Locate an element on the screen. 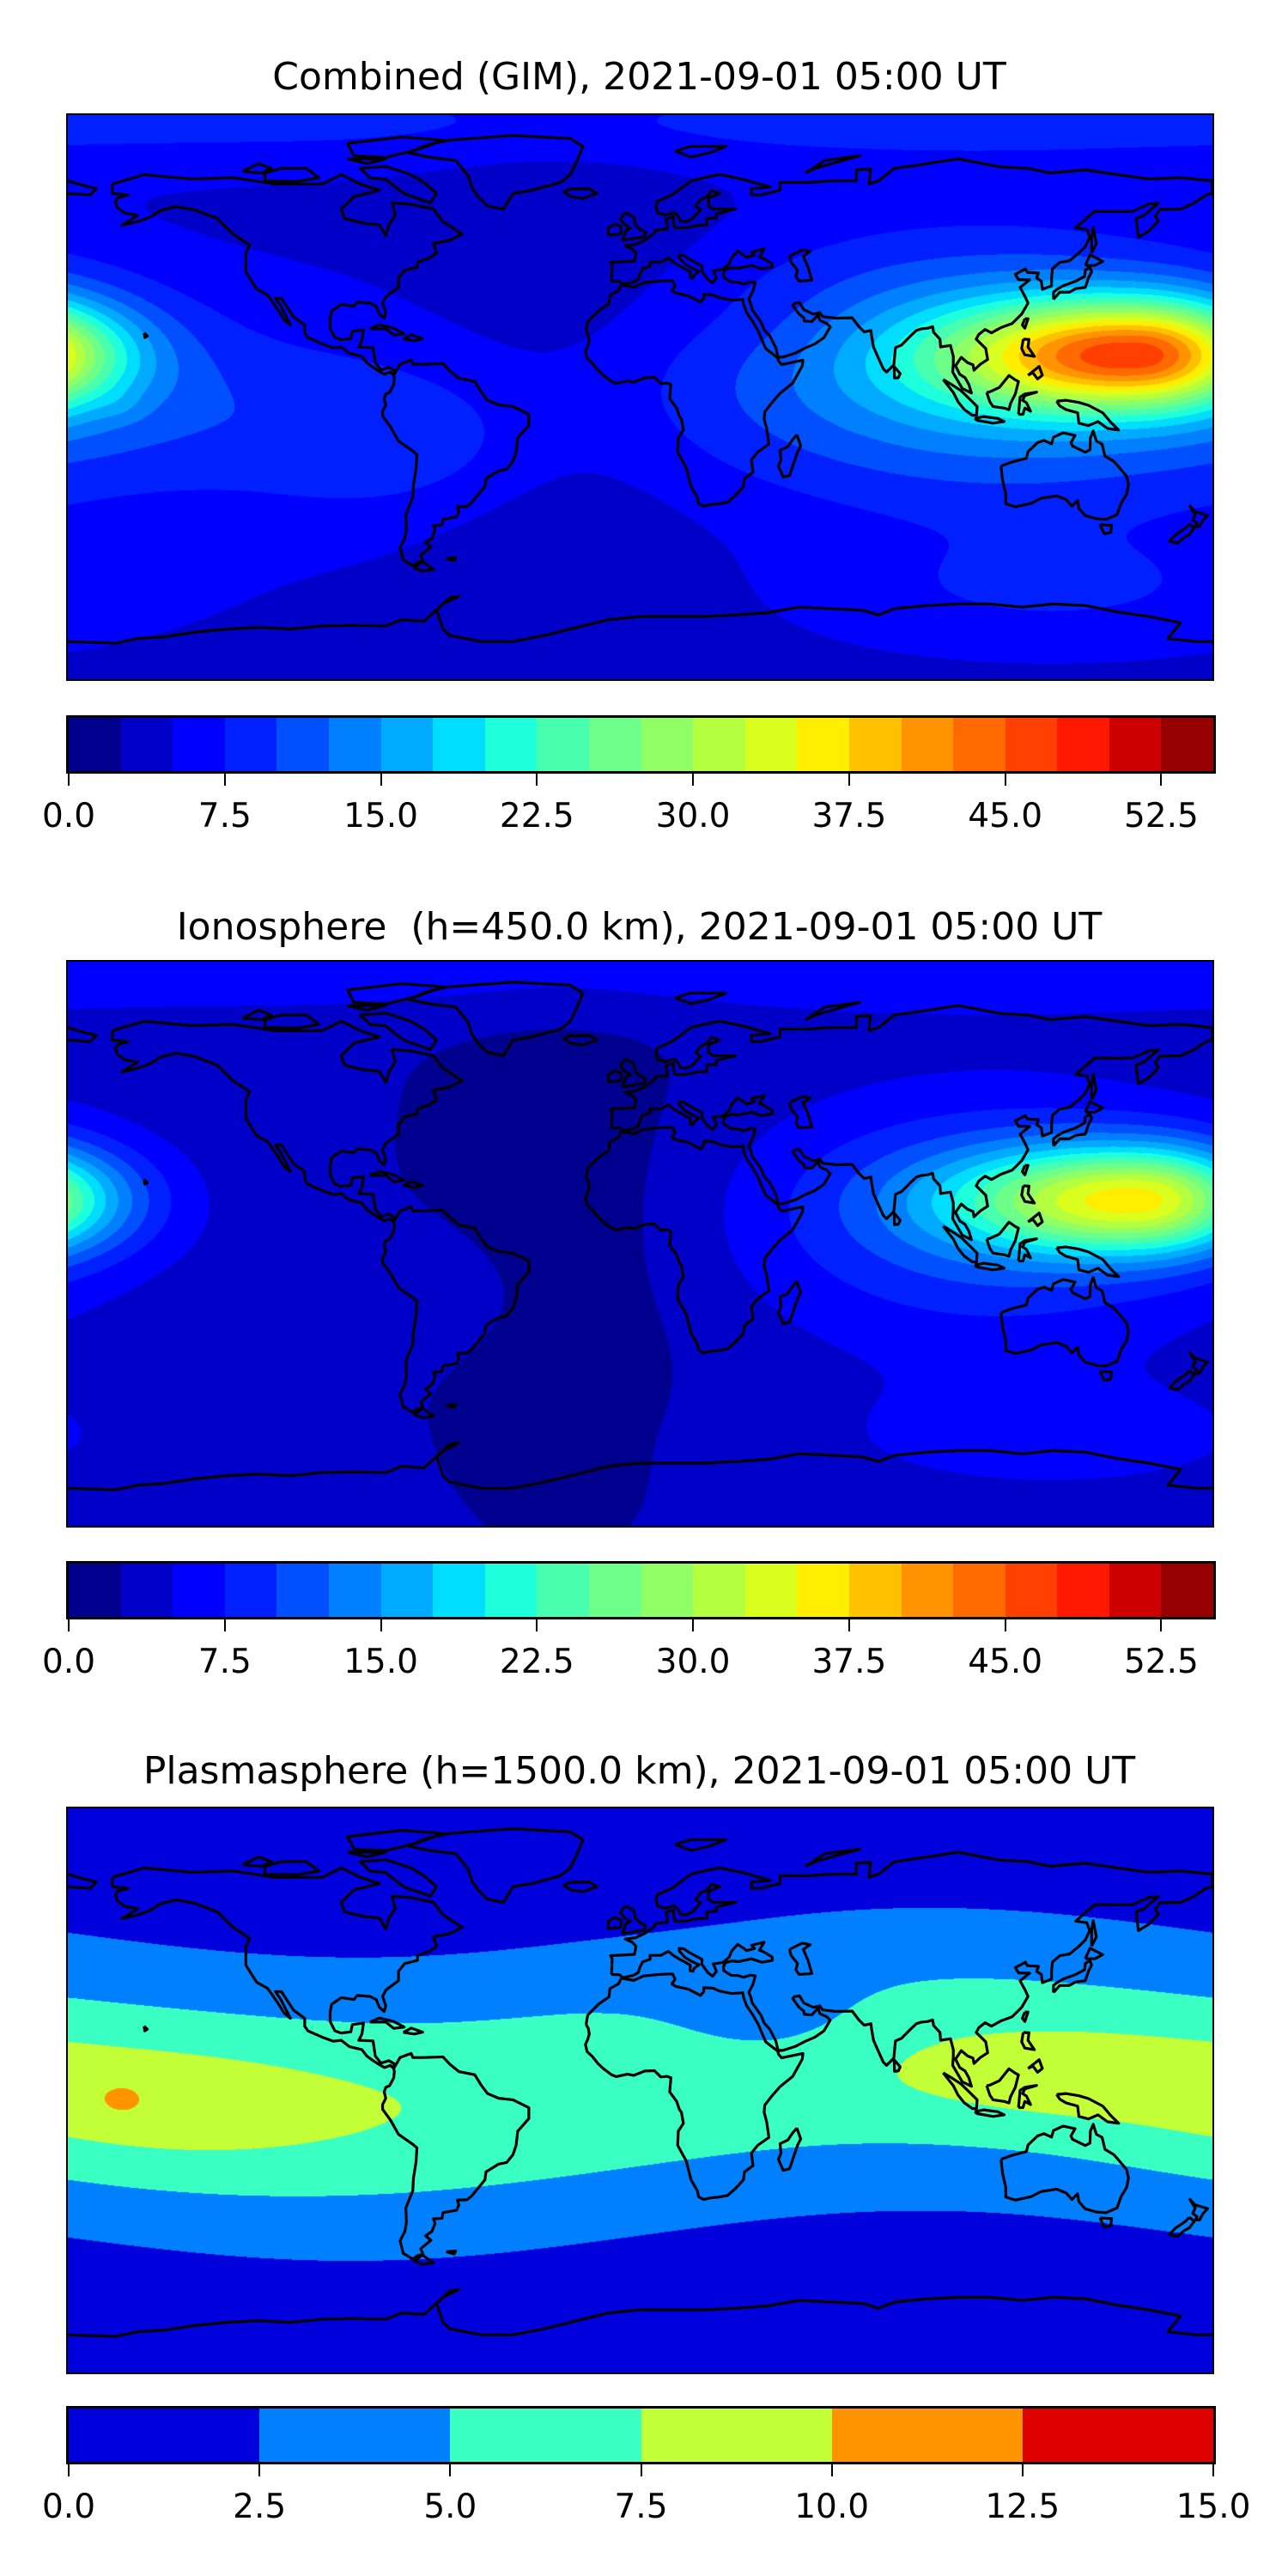 This screenshot has width=1288, height=2576. coastline-australia is located at coordinates (1064, 475).